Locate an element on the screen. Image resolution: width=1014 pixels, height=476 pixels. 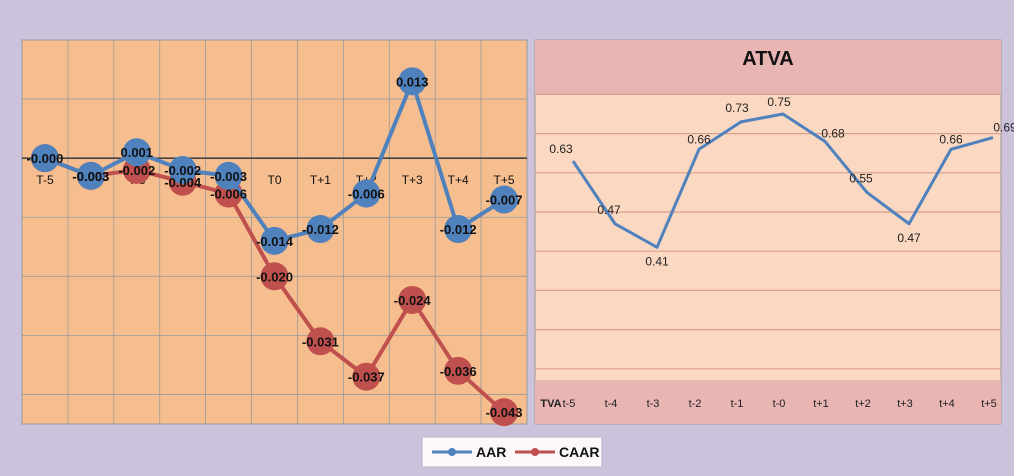
left-data-label: 0.001 is located at coordinates (136, 152).